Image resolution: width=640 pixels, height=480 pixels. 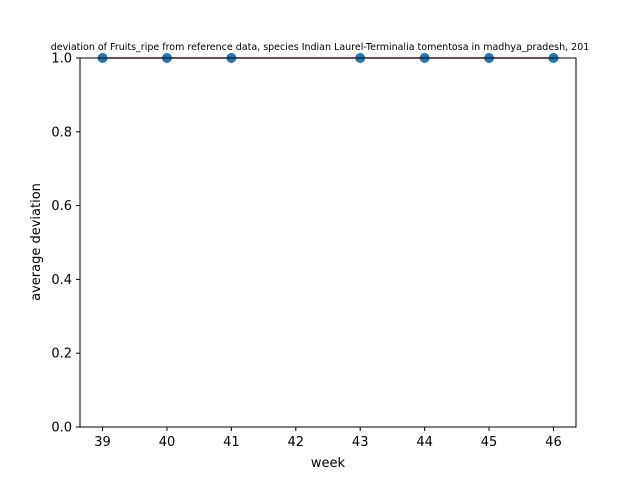 I want to click on y-tick-label: 1.0, so click(x=61, y=59).